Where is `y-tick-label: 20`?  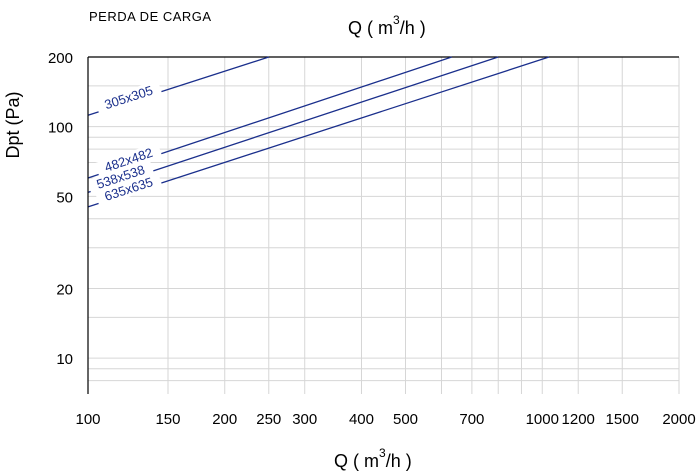
y-tick-label: 20 is located at coordinates (64, 289).